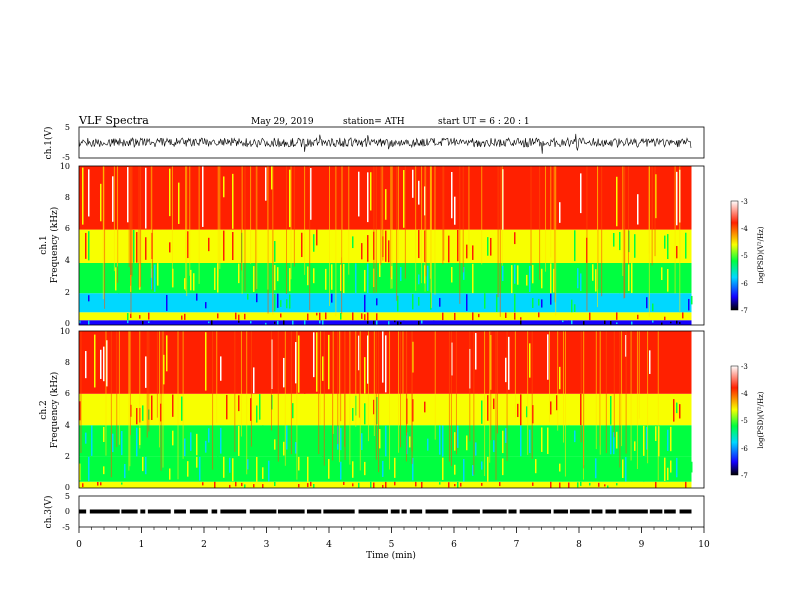  What do you see at coordinates (113, 120) in the screenshot?
I see `figure-title: VLF Spectra` at bounding box center [113, 120].